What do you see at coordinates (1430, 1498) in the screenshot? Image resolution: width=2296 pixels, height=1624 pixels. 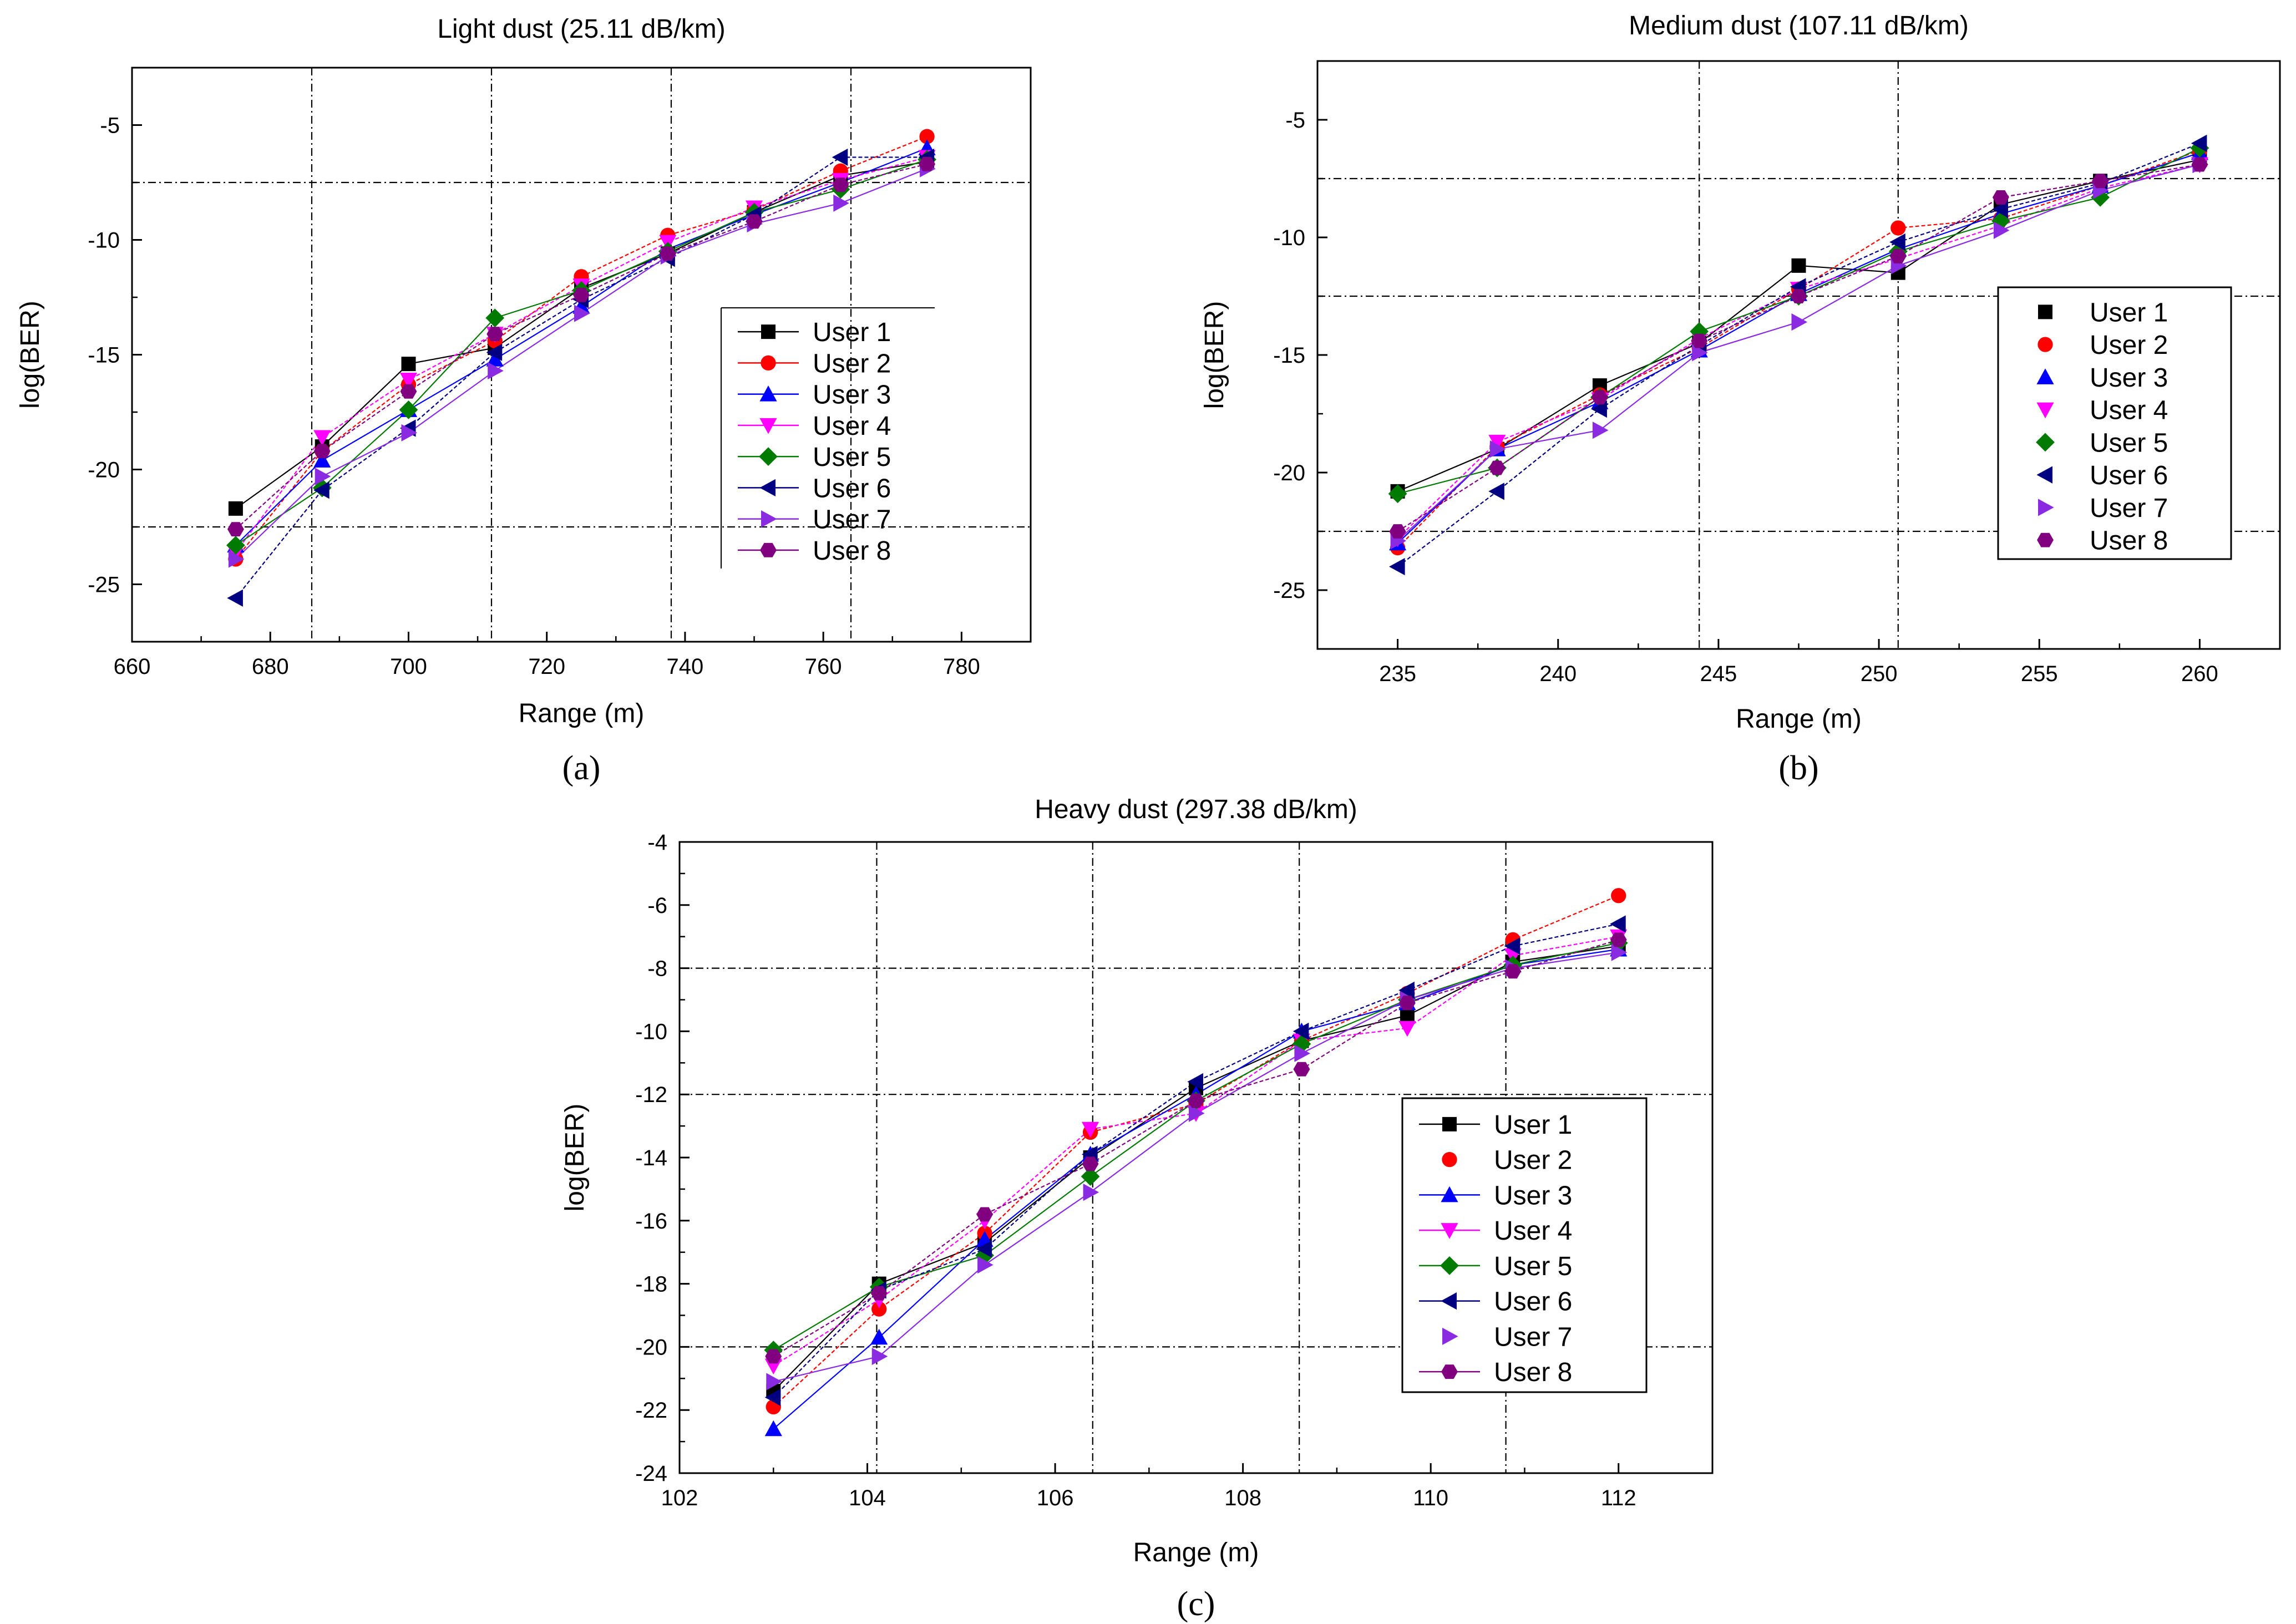 I see `x-tick-label: 110` at bounding box center [1430, 1498].